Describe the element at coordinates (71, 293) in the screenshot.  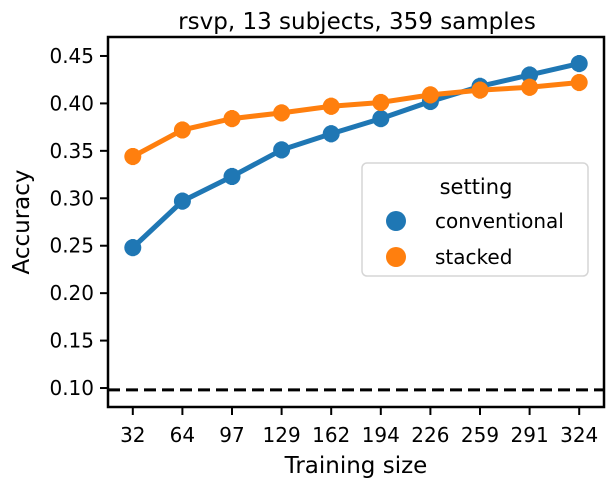
I see `y-tick-label: 0.20` at that location.